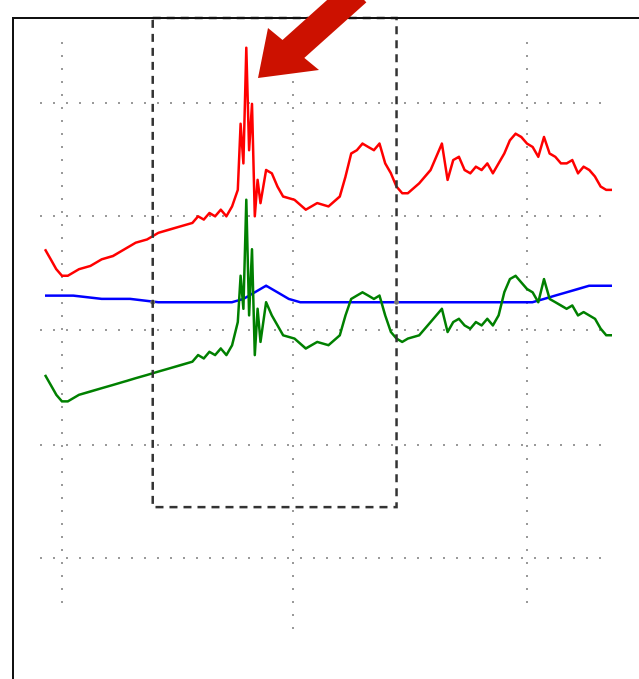  Describe the element at coordinates (288, 53) in the screenshot. I see `arrow-head` at that location.